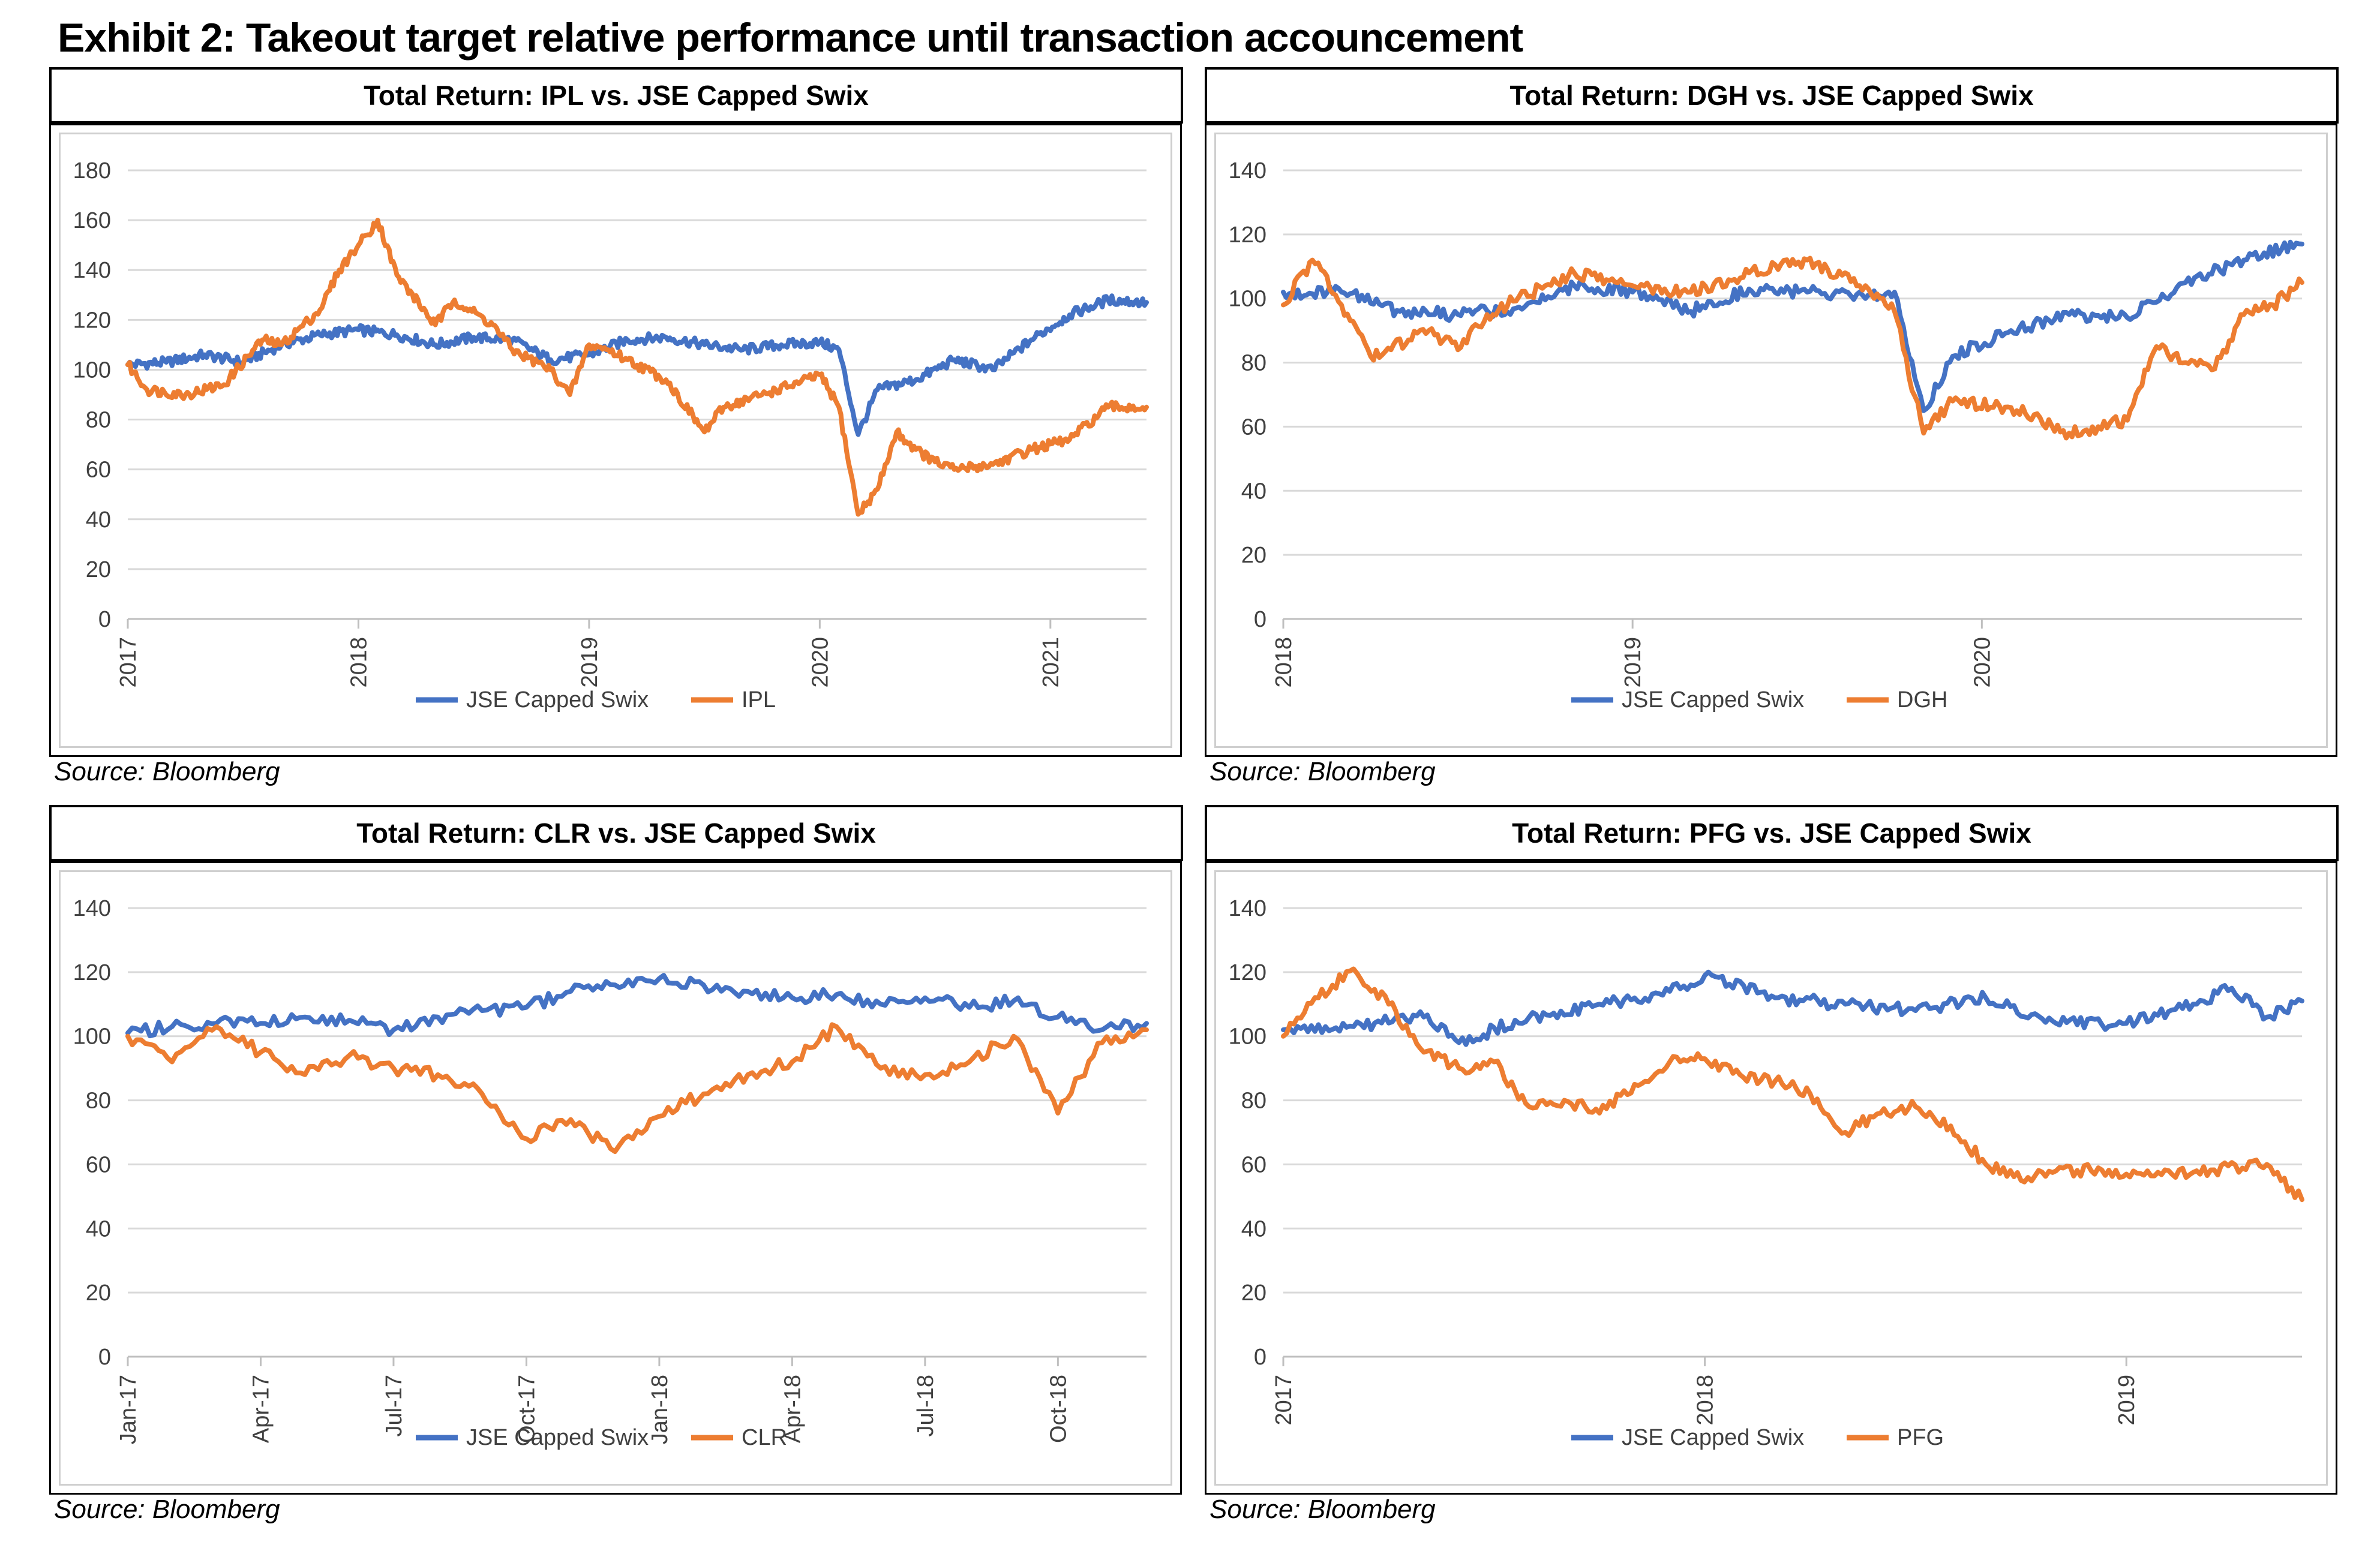  I want to click on x-tick-label: Jul-17, so click(394, 1406).